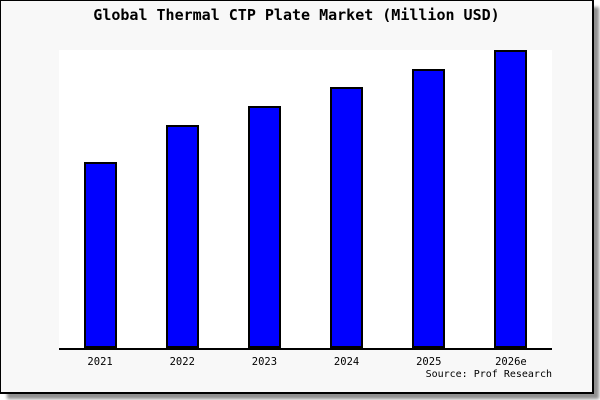 The width and height of the screenshot is (600, 400). I want to click on x-tick-label-2026e: 2026e, so click(511, 362).